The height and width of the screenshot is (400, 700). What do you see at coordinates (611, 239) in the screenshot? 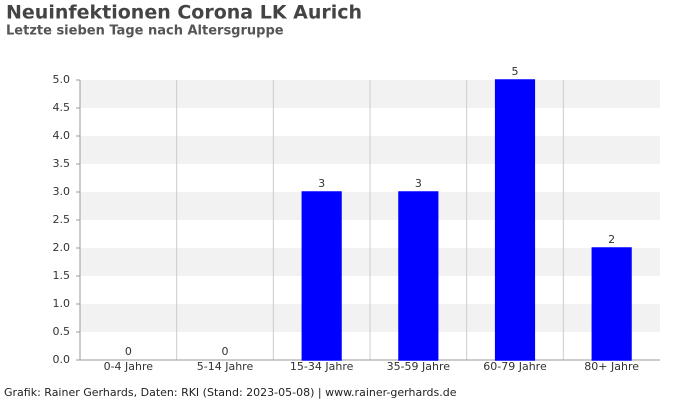
I see `data-label: 2` at bounding box center [611, 239].